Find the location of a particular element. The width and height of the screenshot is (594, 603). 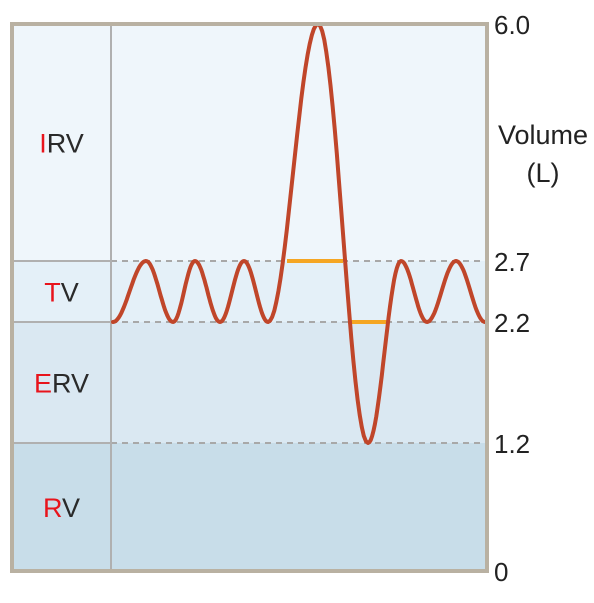

tick-label-2.7: 2.7 is located at coordinates (512, 262).